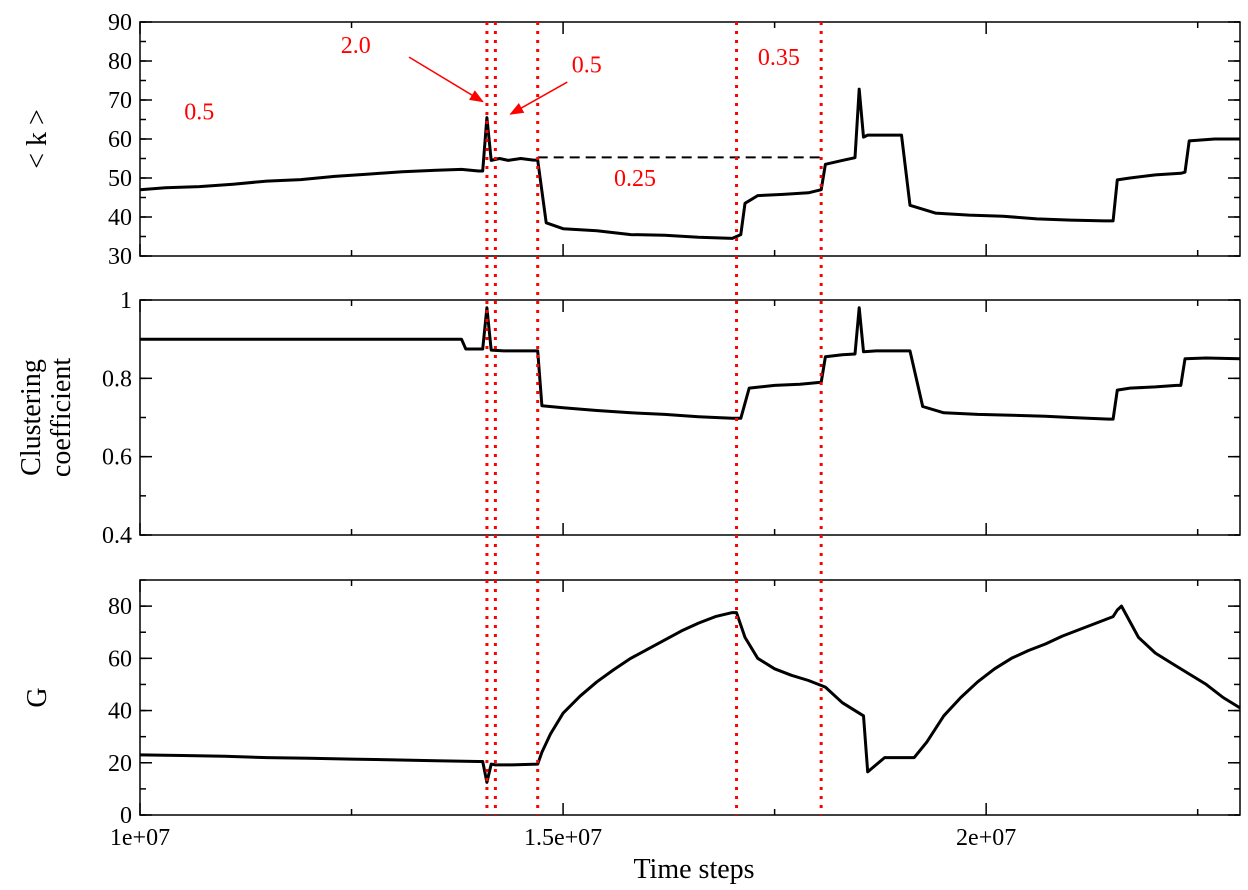 This screenshot has width=1248, height=890. What do you see at coordinates (446, 79) in the screenshot?
I see `annotation-arrow` at bounding box center [446, 79].